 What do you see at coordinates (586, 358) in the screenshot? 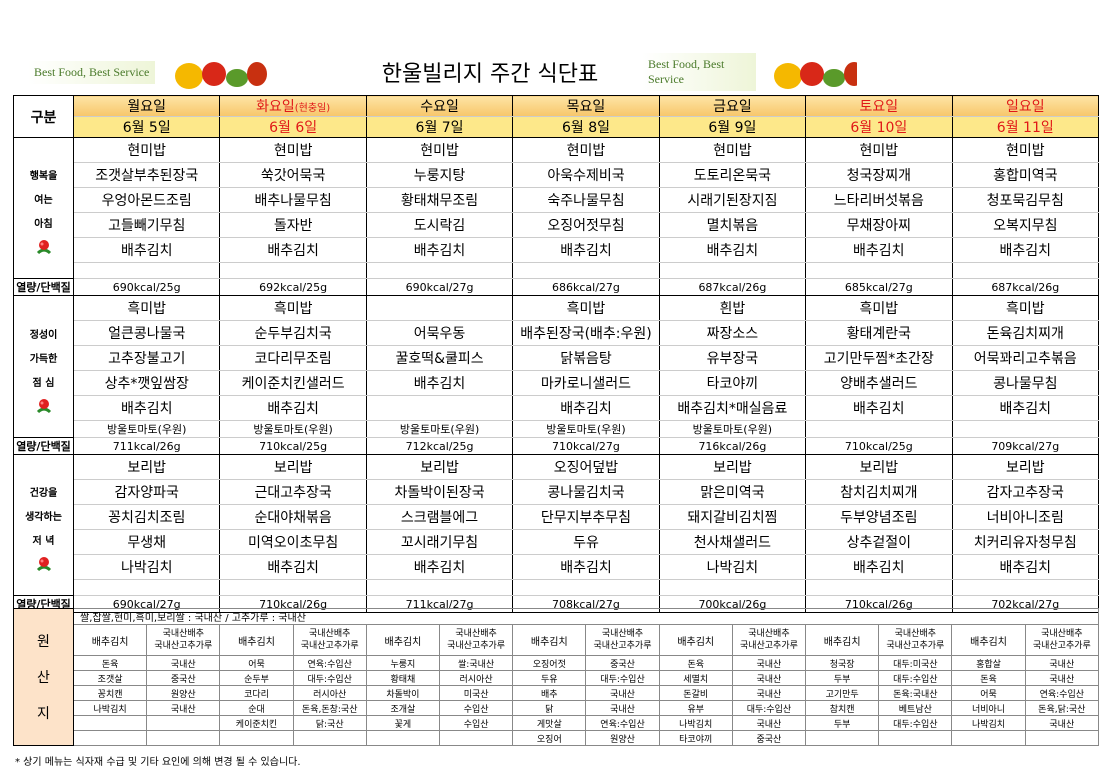
I see `menu-item: 닭볶음탕` at bounding box center [586, 358].